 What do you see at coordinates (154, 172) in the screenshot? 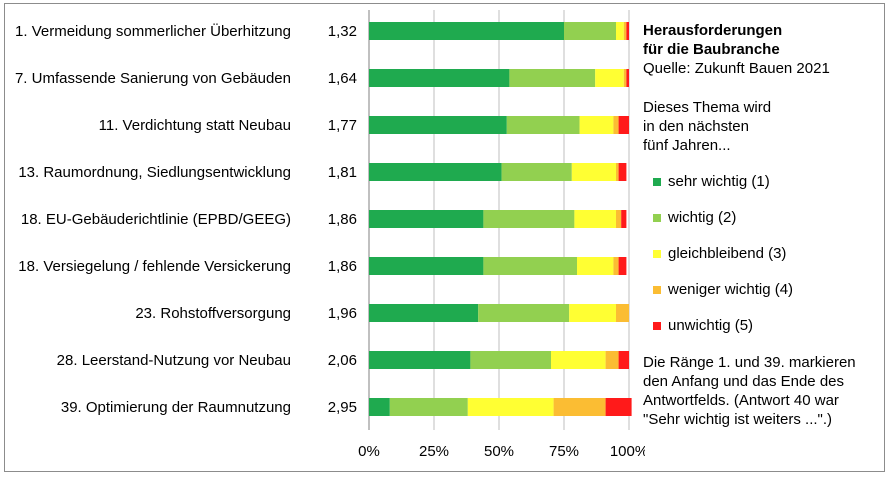
I see `category-label: 13. Raumordnung, Siedlungsentwicklung` at bounding box center [154, 172].